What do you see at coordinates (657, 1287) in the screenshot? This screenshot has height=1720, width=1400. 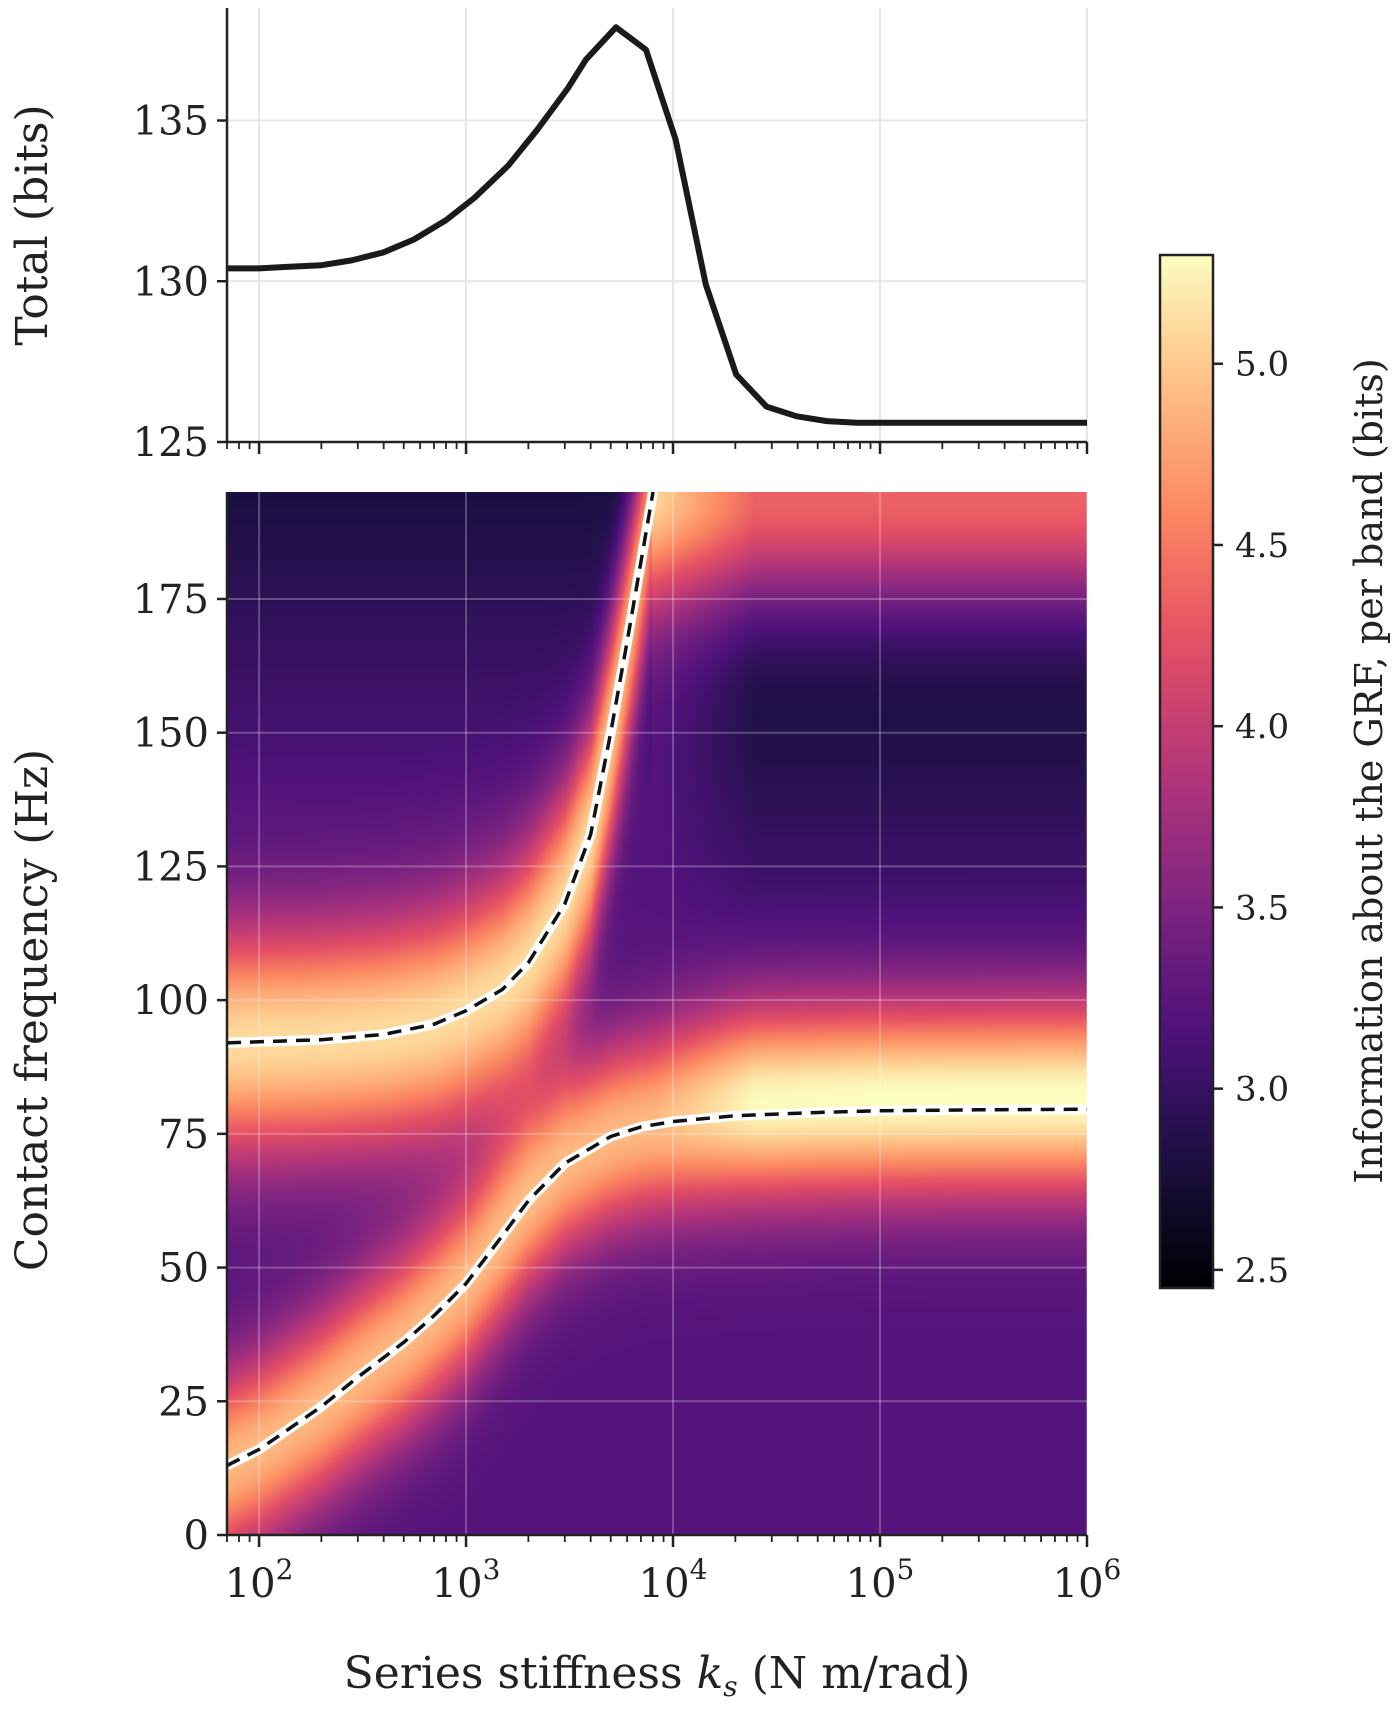 I see `mode-curve-lower` at bounding box center [657, 1287].